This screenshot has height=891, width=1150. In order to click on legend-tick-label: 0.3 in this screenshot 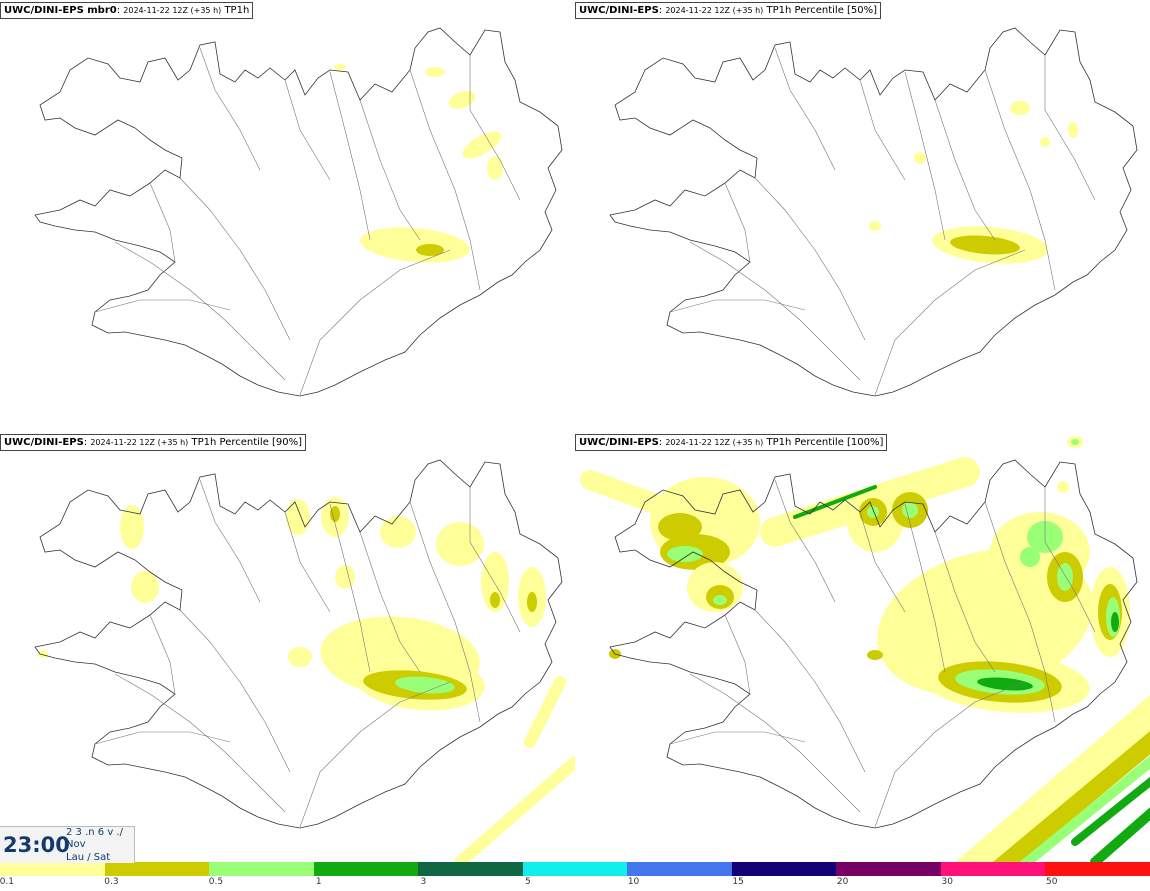, I will do `click(111, 882)`.